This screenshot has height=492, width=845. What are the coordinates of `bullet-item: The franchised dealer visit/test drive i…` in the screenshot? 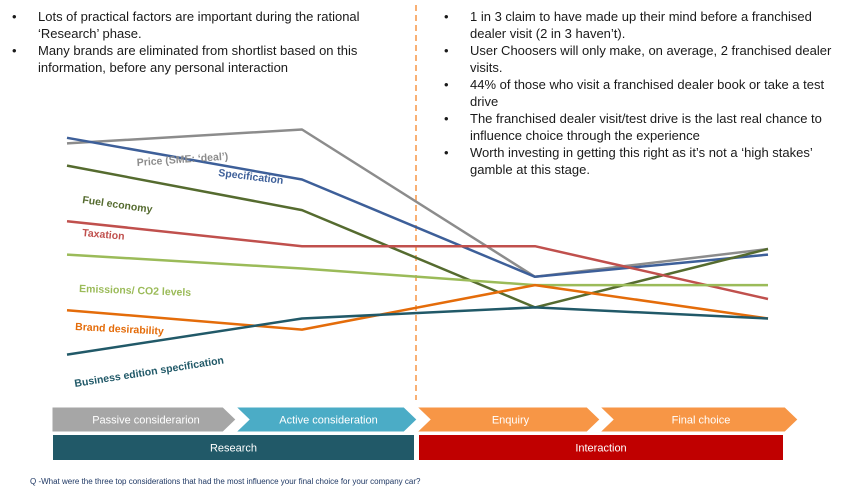 It's located at (638, 127).